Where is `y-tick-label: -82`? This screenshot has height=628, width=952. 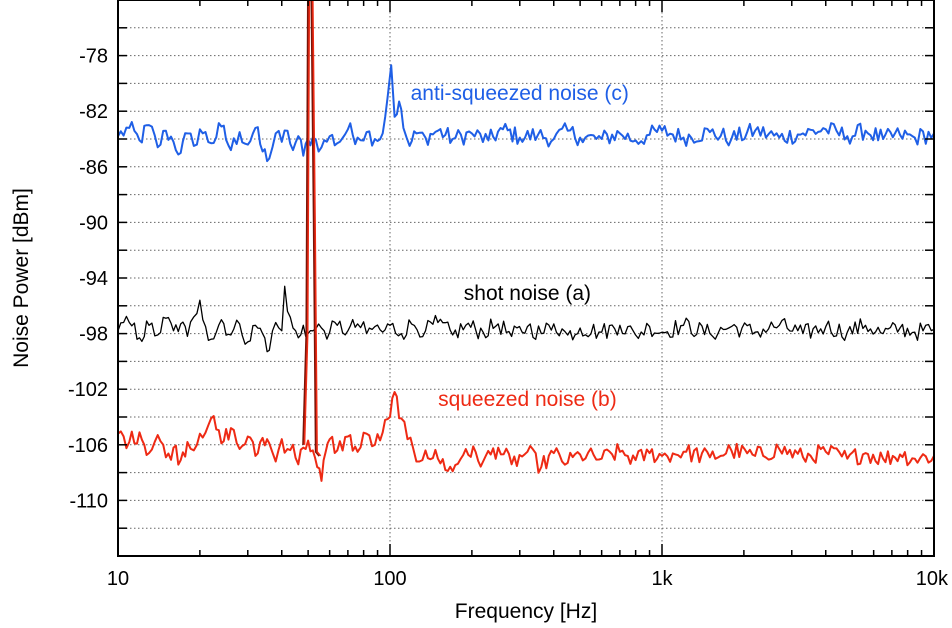
y-tick-label: -82 is located at coordinates (93, 112).